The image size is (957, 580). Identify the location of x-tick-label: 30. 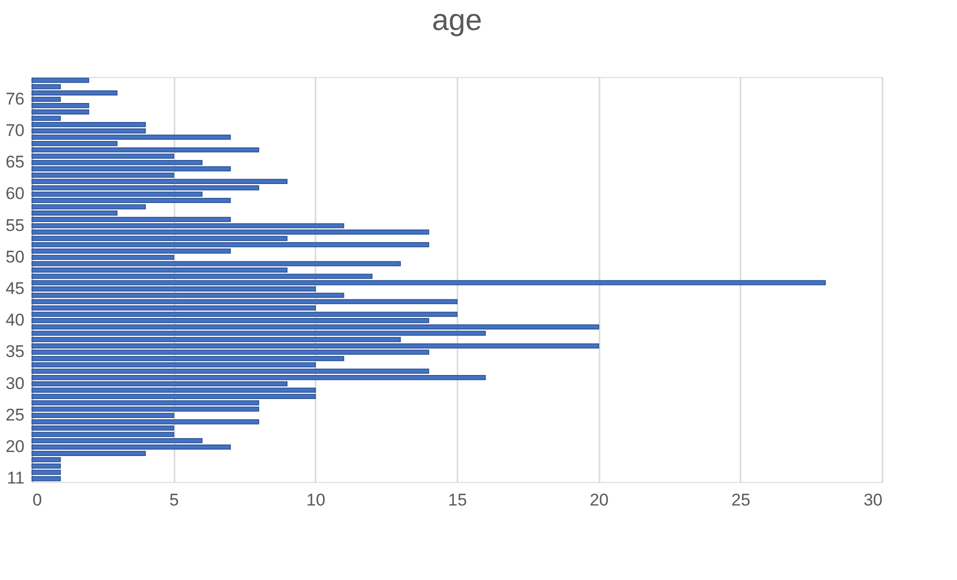
(873, 500).